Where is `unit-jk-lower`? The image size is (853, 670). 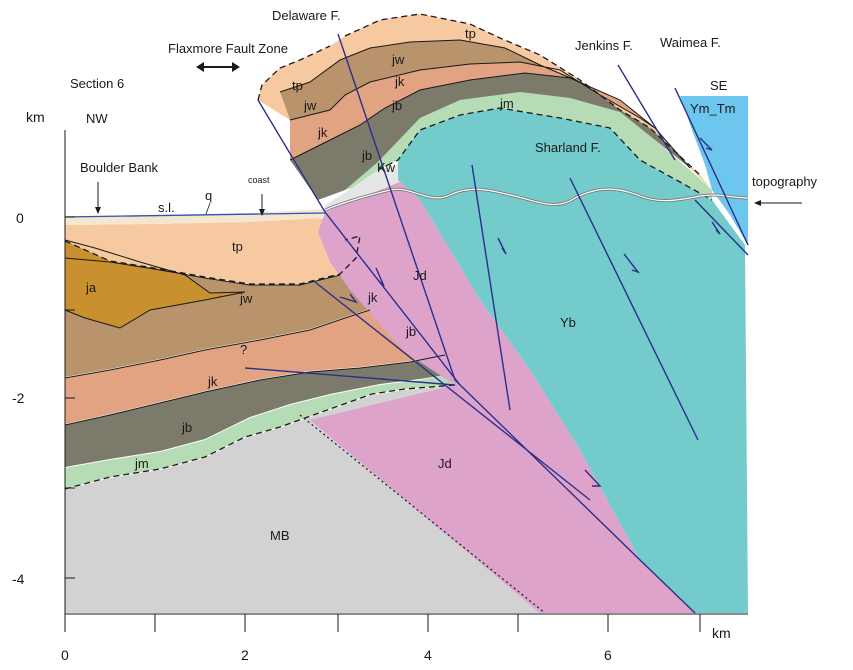 unit-jk-lower is located at coordinates (254, 367).